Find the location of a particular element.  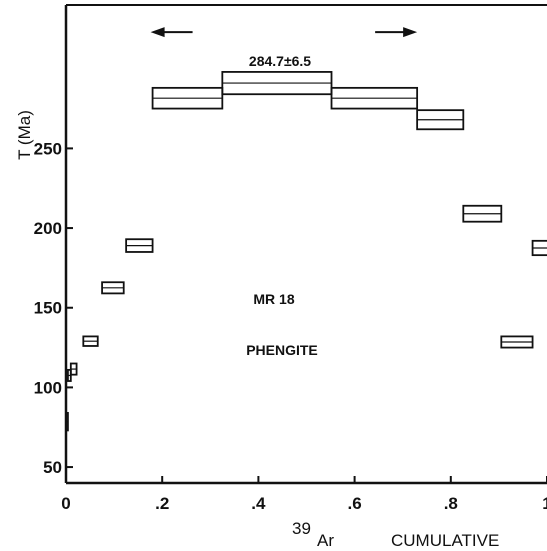

x-tick-label: .4 is located at coordinates (258, 503).